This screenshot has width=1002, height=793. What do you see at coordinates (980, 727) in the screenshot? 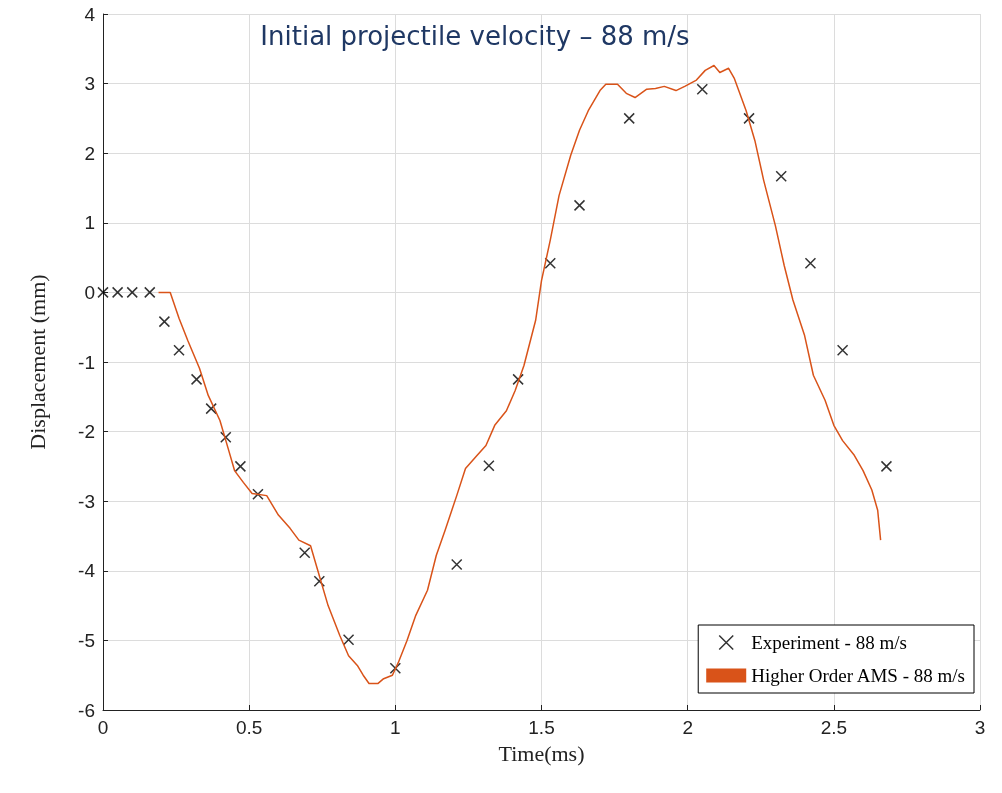
I see `x-tick-label: 3` at bounding box center [980, 727].